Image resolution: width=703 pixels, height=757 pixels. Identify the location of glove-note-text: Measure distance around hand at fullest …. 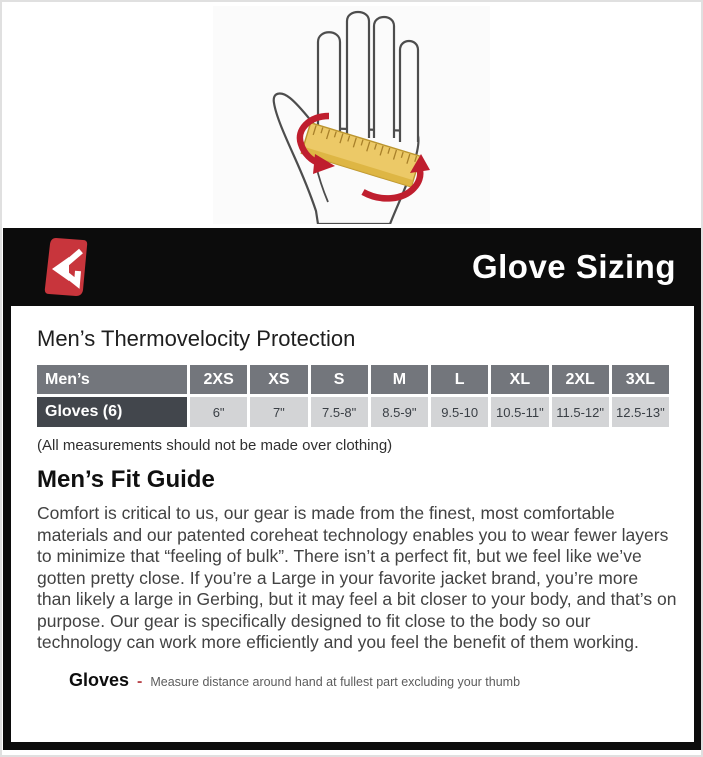
(335, 681).